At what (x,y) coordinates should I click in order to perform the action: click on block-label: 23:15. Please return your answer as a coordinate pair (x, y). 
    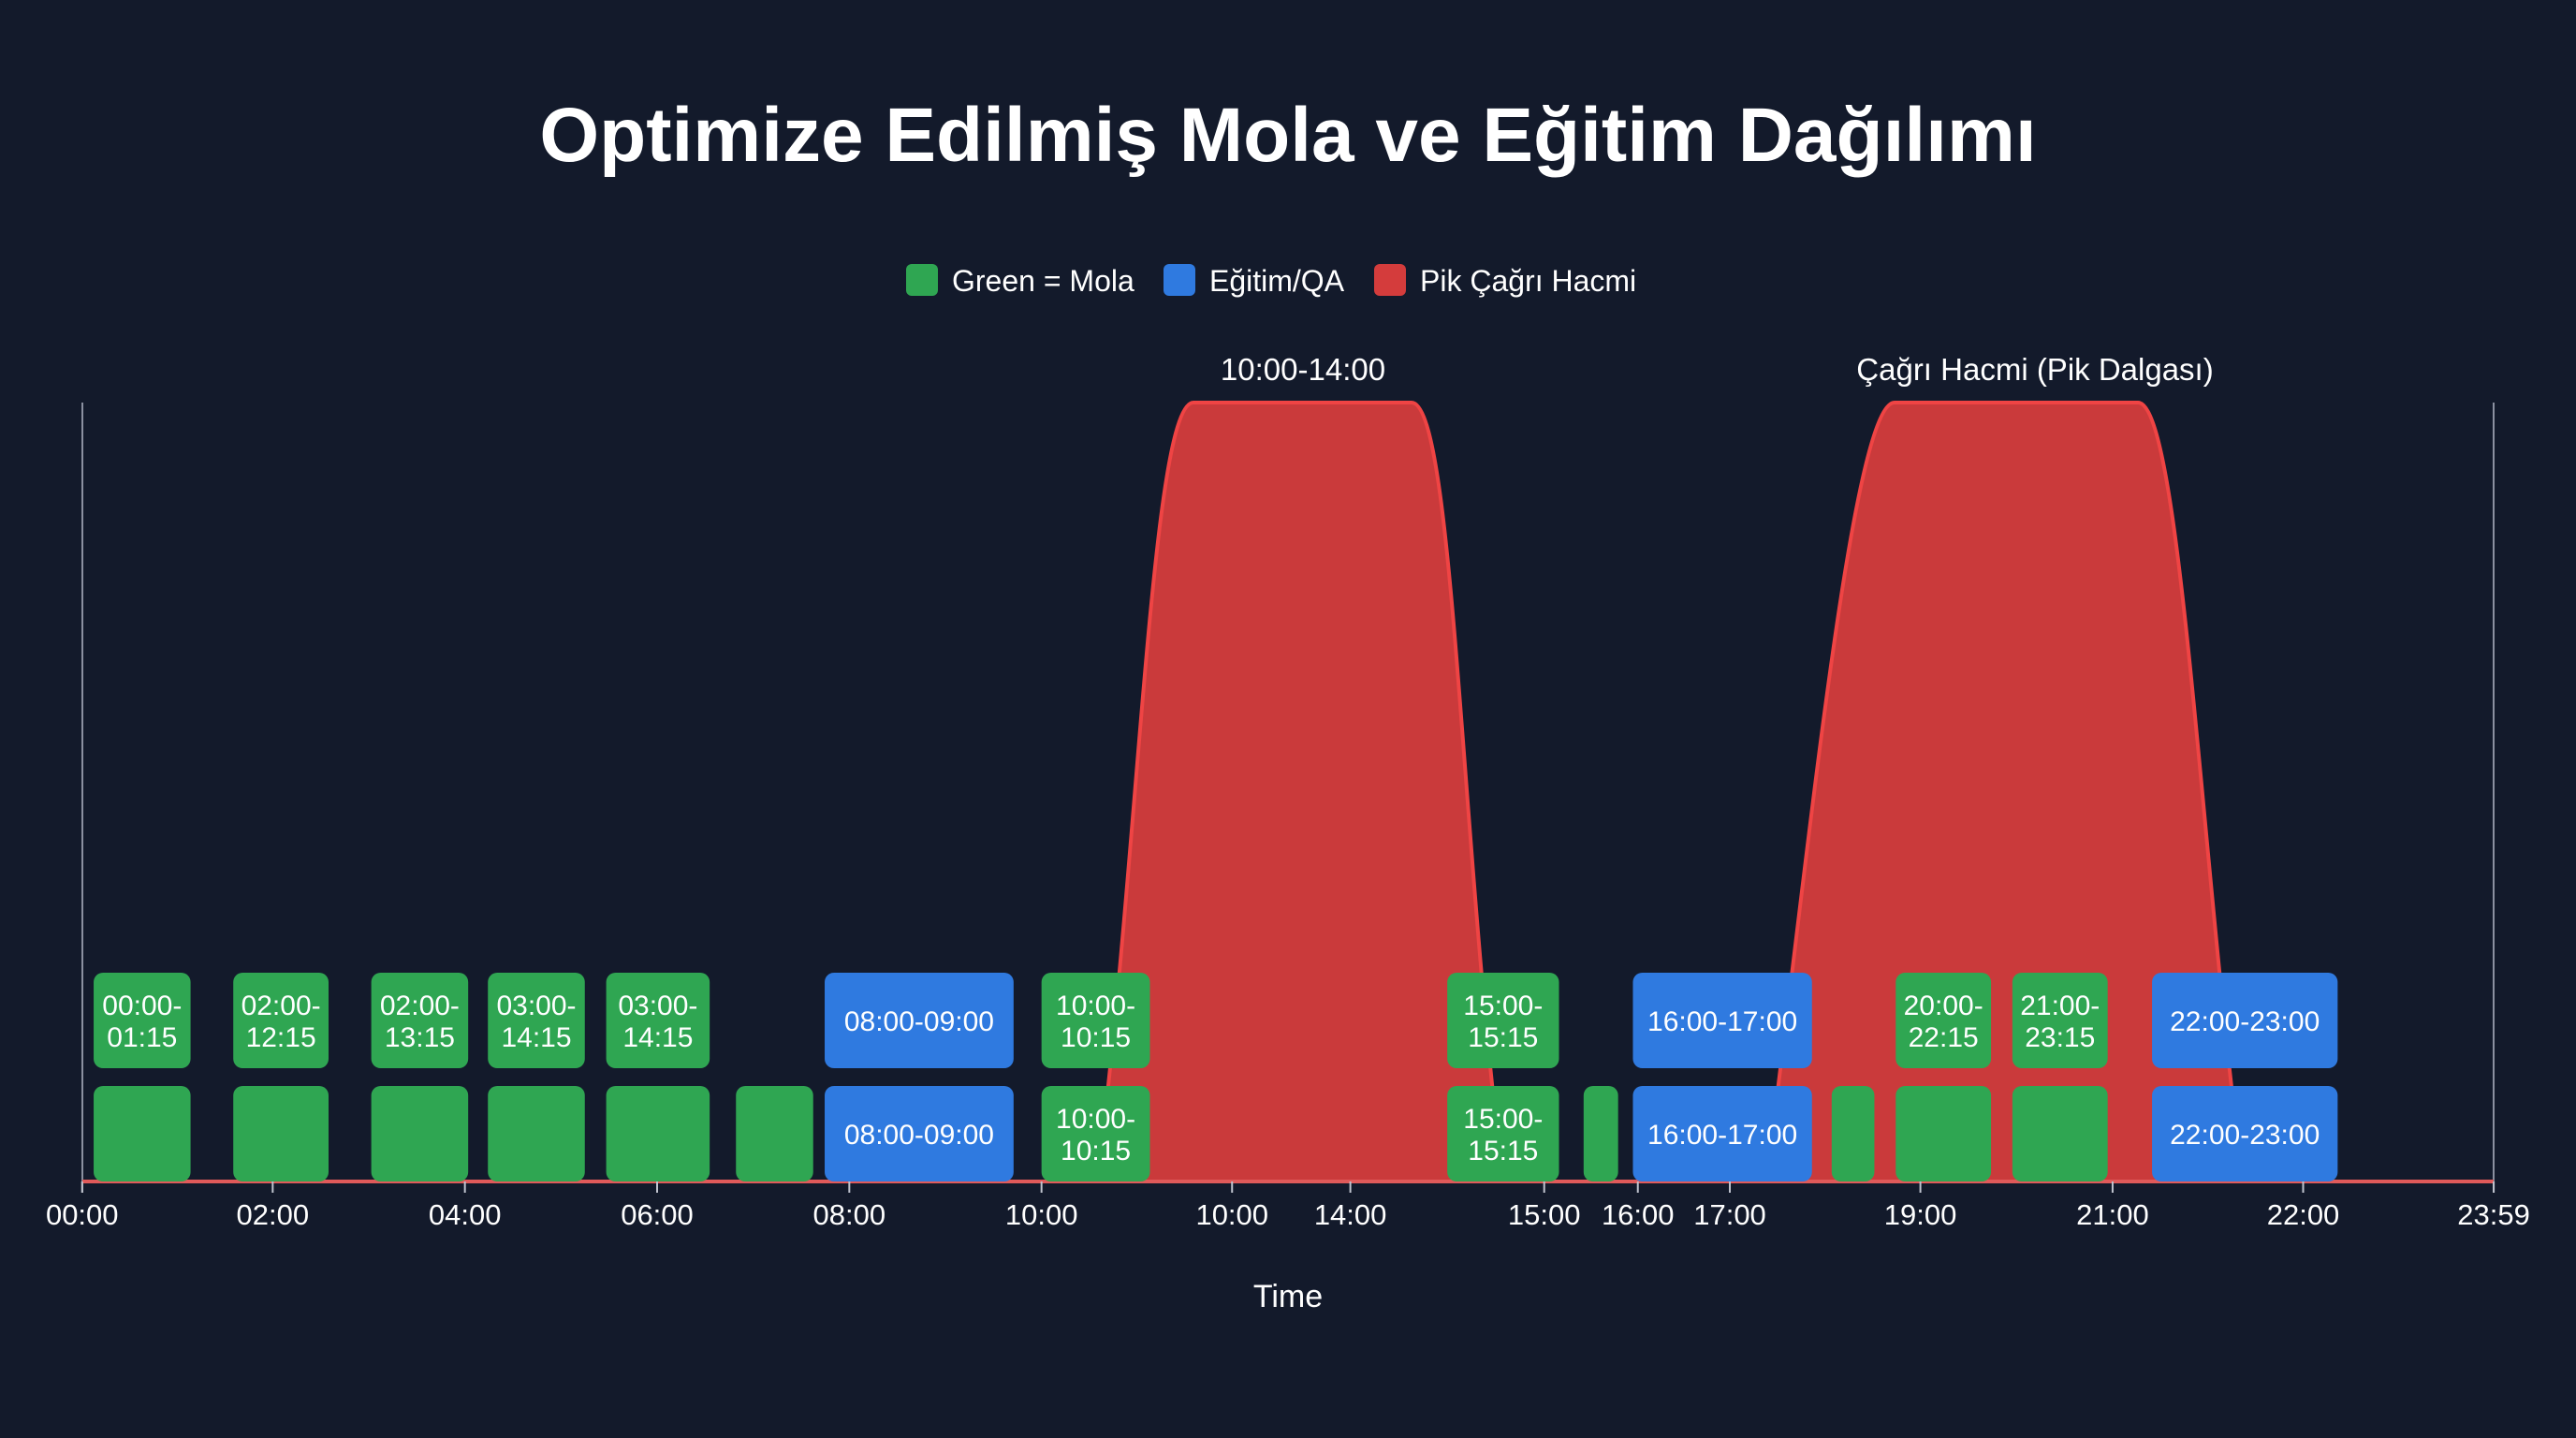
    Looking at the image, I should click on (2060, 1037).